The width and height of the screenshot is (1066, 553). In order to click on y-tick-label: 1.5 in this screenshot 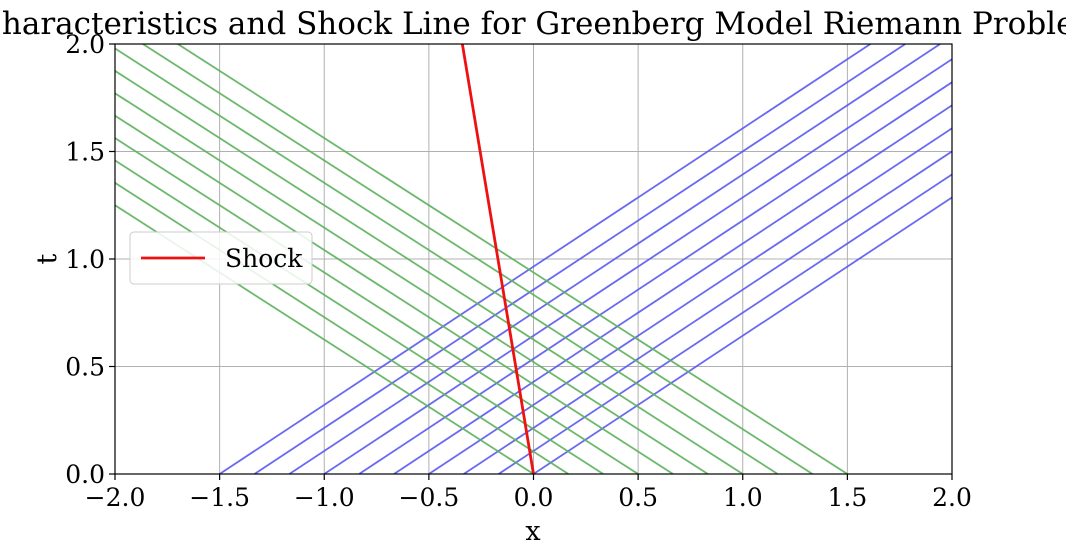, I will do `click(85, 152)`.